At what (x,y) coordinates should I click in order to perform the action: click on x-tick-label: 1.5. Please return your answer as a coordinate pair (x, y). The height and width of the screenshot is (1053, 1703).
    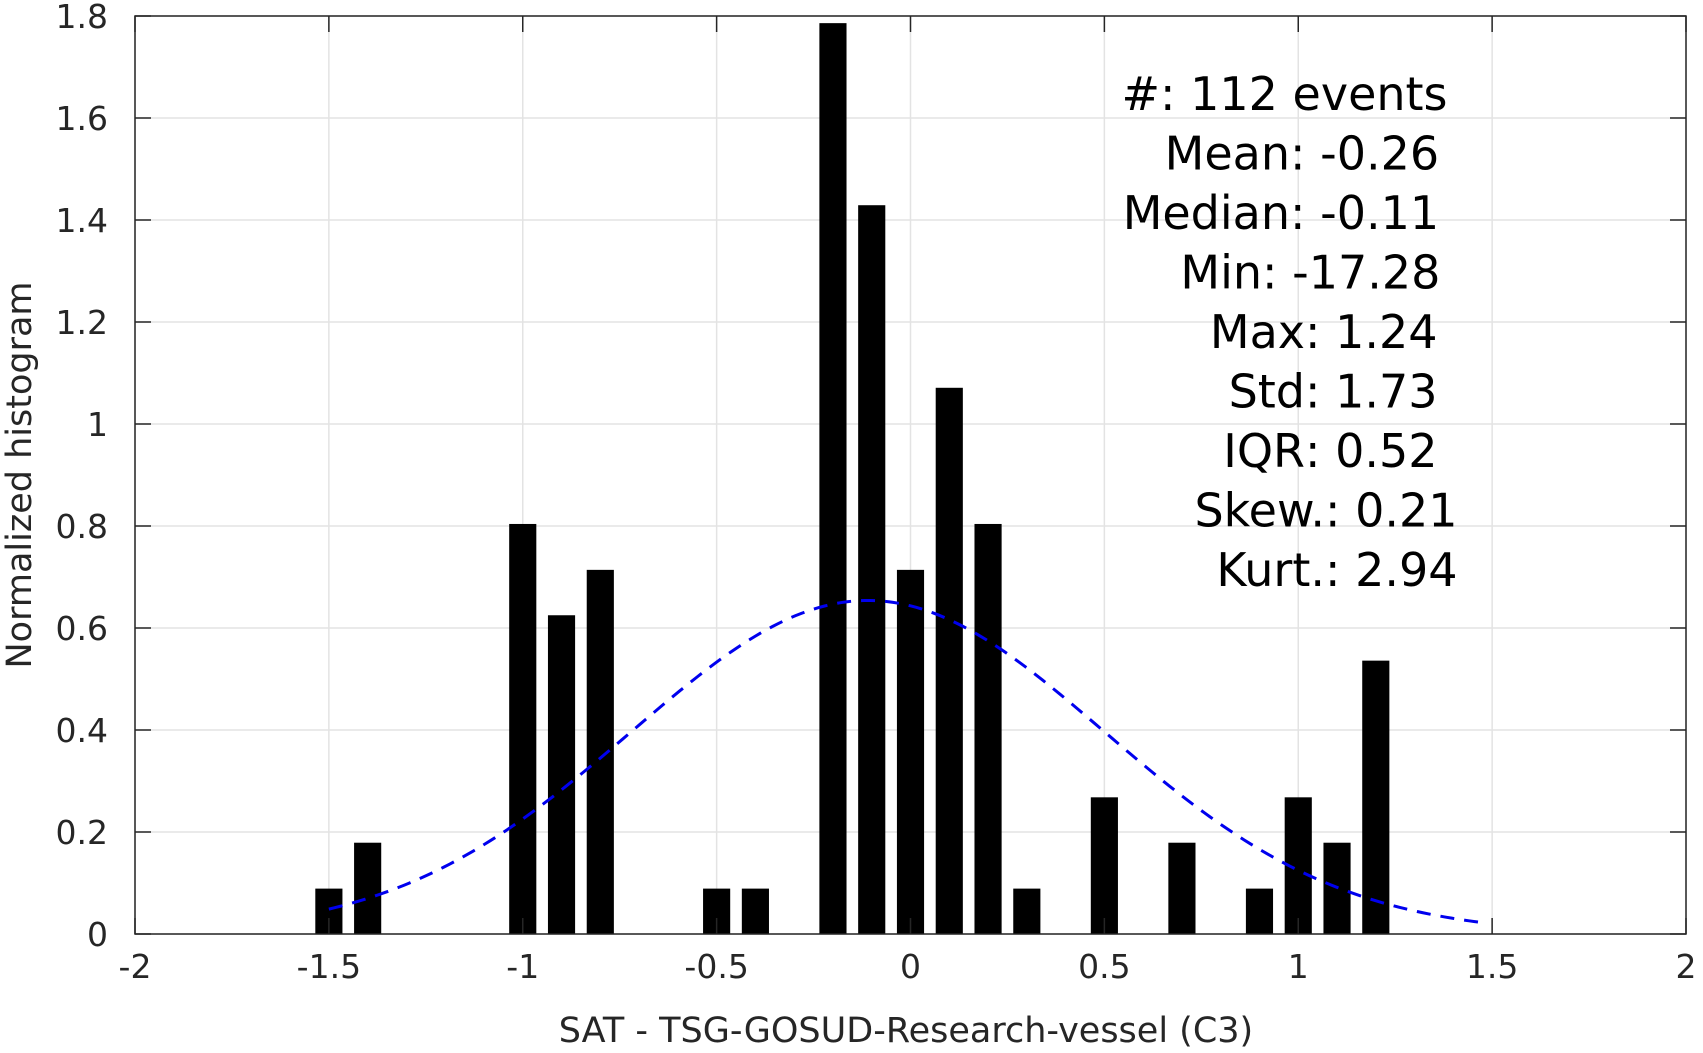
    Looking at the image, I should click on (1492, 966).